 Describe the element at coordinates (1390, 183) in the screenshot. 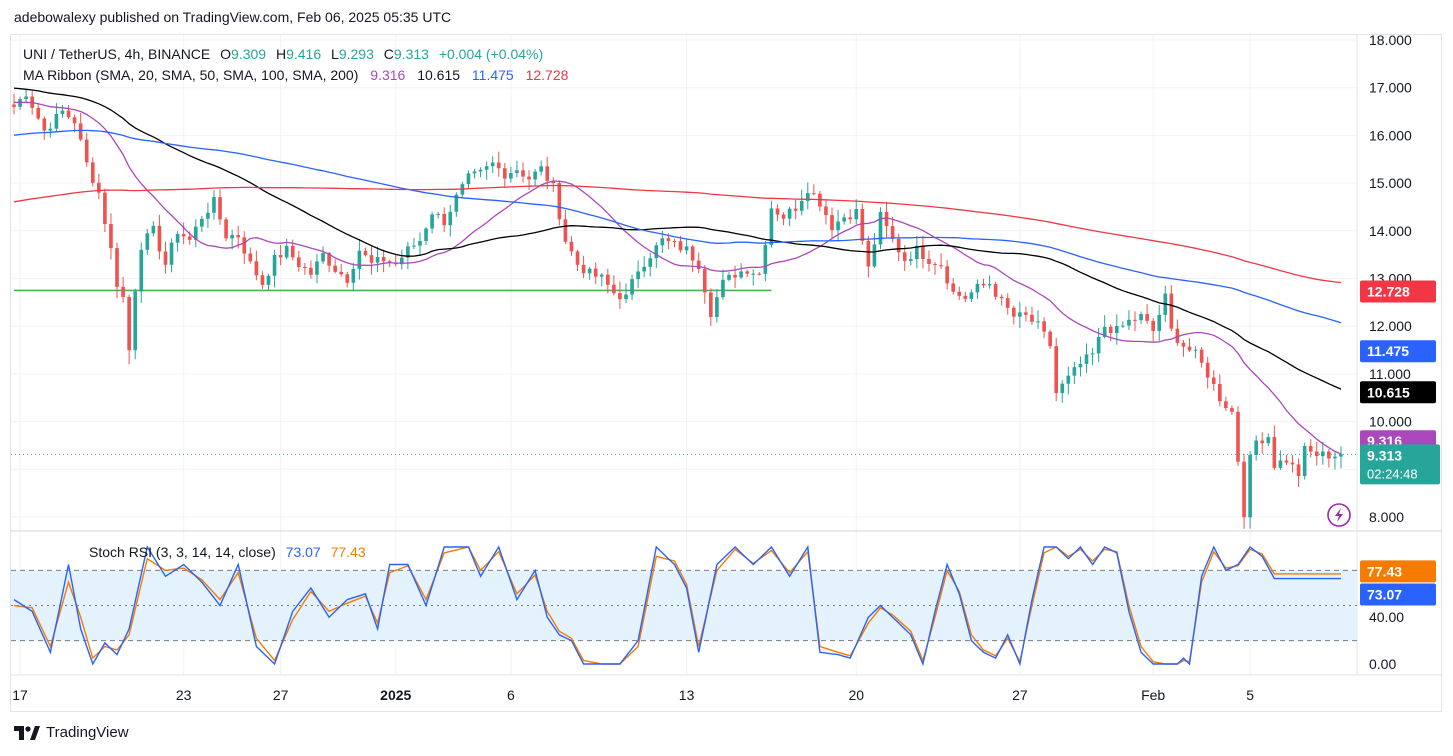

I see `price-tick-label: 15.000` at that location.